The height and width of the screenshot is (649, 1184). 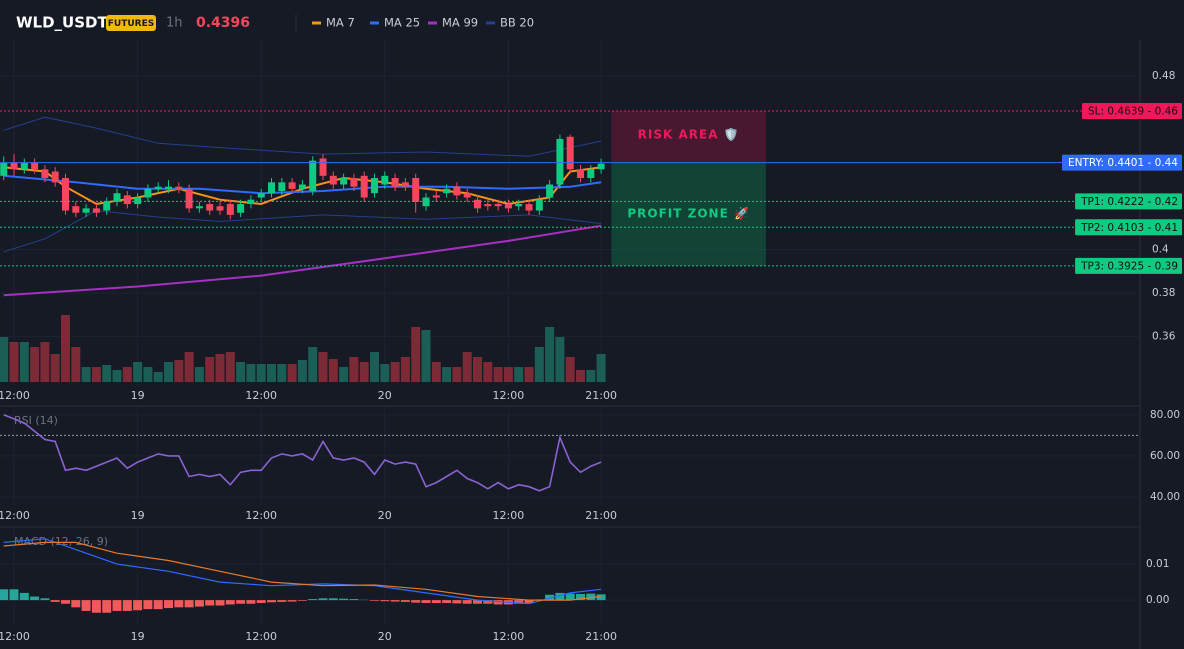 What do you see at coordinates (340, 23) in the screenshot?
I see `legend-label: MA 7` at bounding box center [340, 23].